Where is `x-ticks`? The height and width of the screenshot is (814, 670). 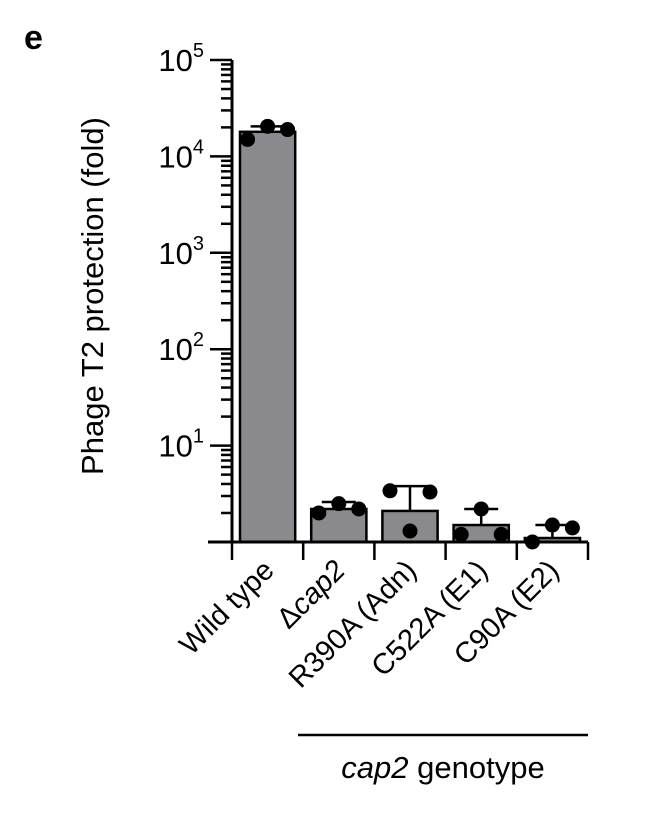
x-ticks is located at coordinates (410, 551).